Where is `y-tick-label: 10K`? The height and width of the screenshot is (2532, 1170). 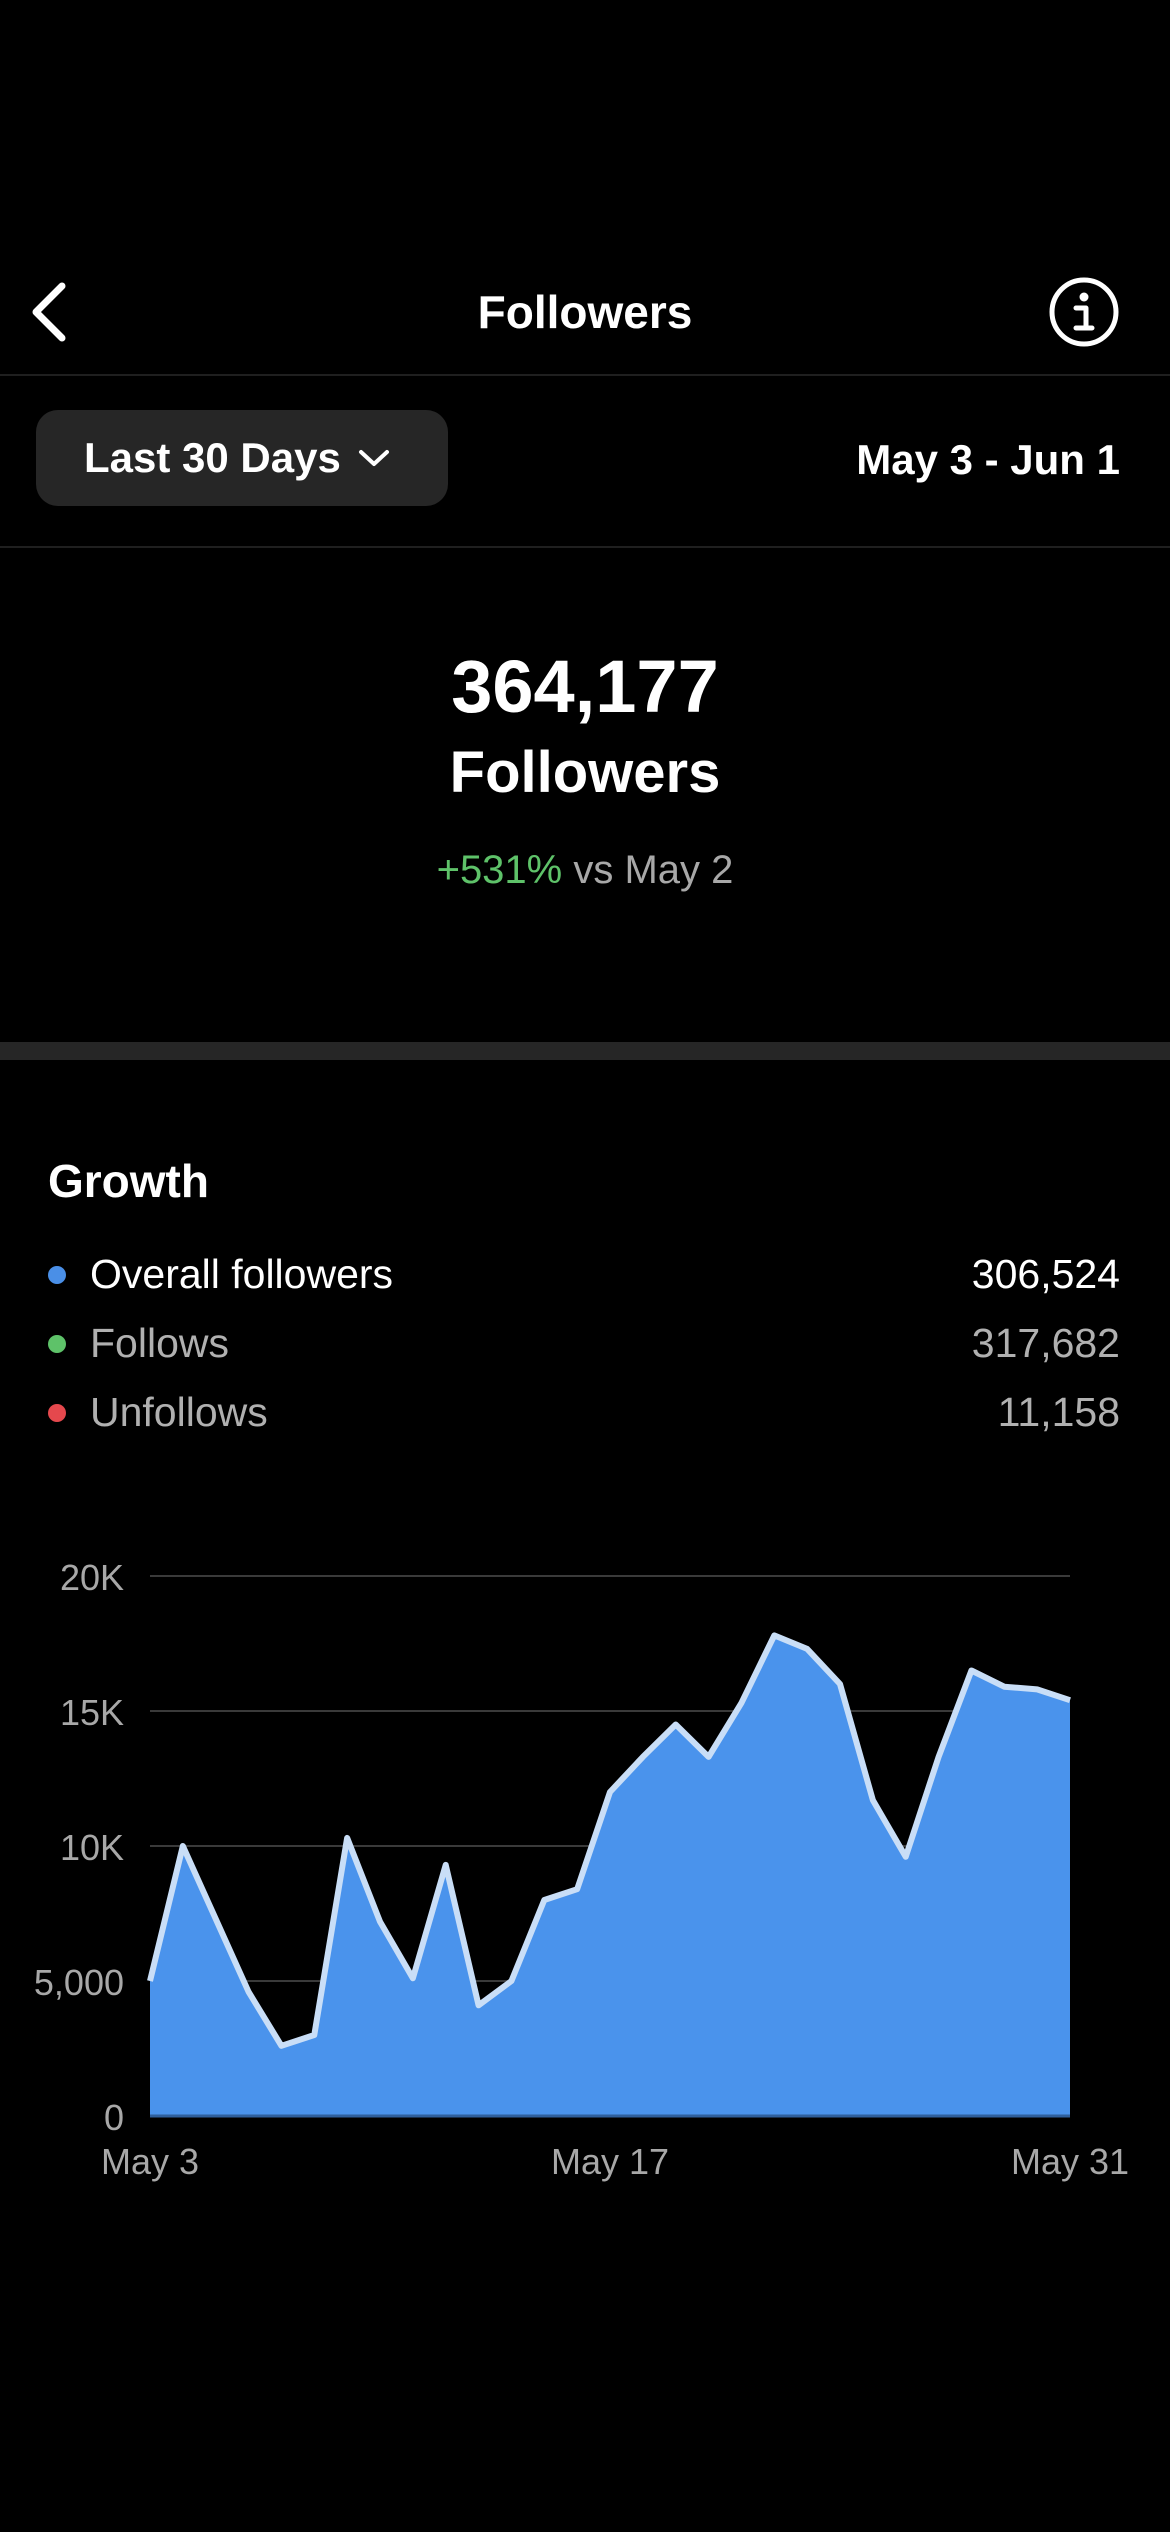
y-tick-label: 10K is located at coordinates (92, 1847).